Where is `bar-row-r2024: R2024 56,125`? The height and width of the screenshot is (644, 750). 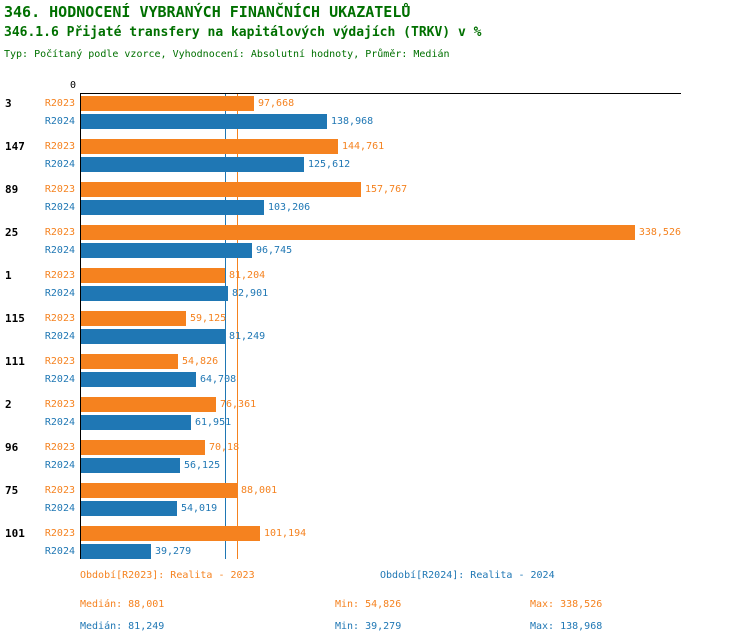
bar-row-r2024: R2024 56,125 is located at coordinates (363, 465).